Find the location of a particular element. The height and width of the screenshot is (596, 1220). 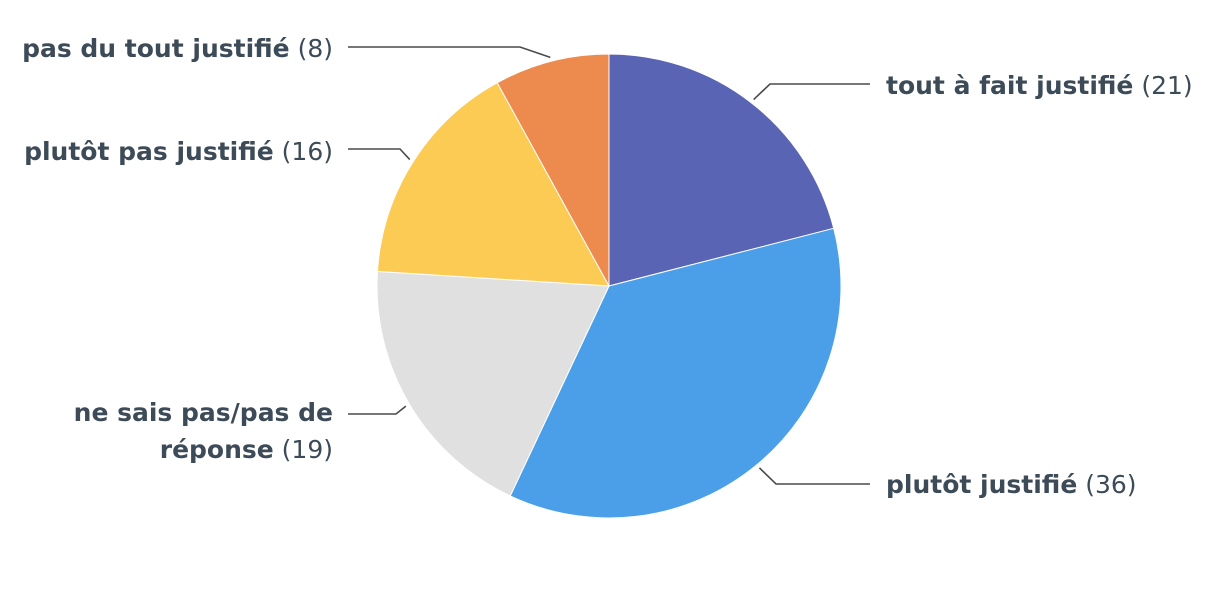

slice-label-name: plutôt pas justifié is located at coordinates (149, 151).